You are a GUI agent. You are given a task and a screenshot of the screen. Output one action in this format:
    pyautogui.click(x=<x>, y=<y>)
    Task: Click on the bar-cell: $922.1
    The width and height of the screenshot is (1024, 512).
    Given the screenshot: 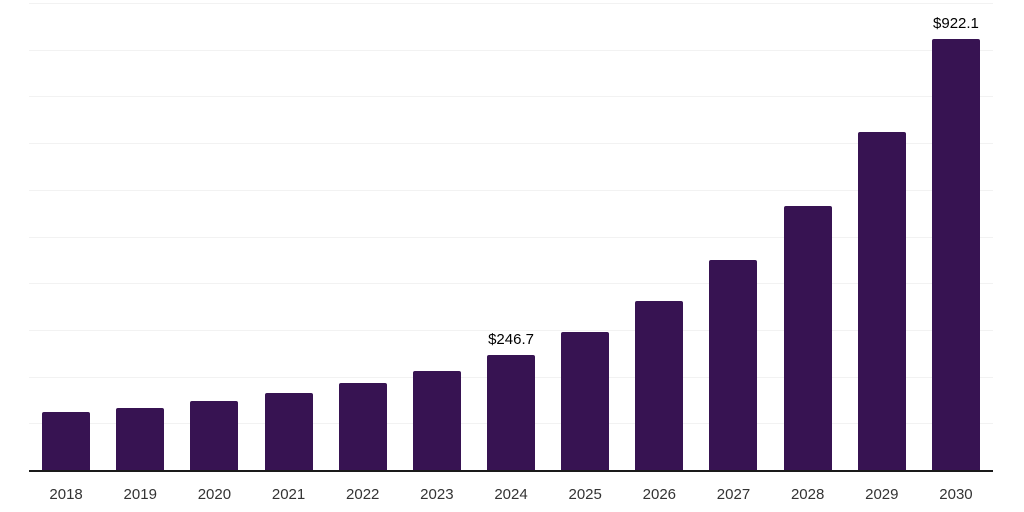 What is the action you would take?
    pyautogui.click(x=956, y=236)
    